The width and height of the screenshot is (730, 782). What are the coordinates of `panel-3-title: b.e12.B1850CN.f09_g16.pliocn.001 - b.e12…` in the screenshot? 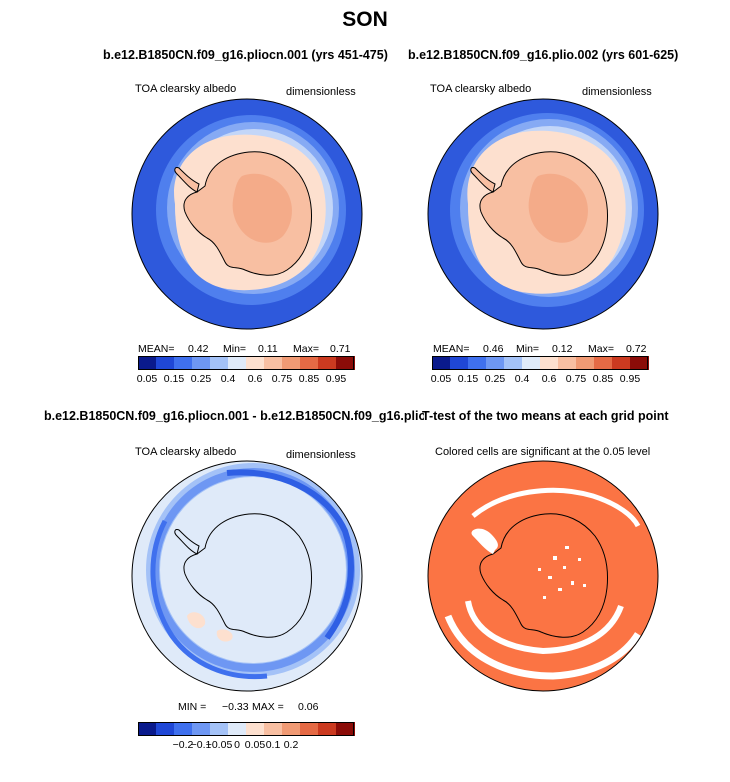 It's located at (234, 416).